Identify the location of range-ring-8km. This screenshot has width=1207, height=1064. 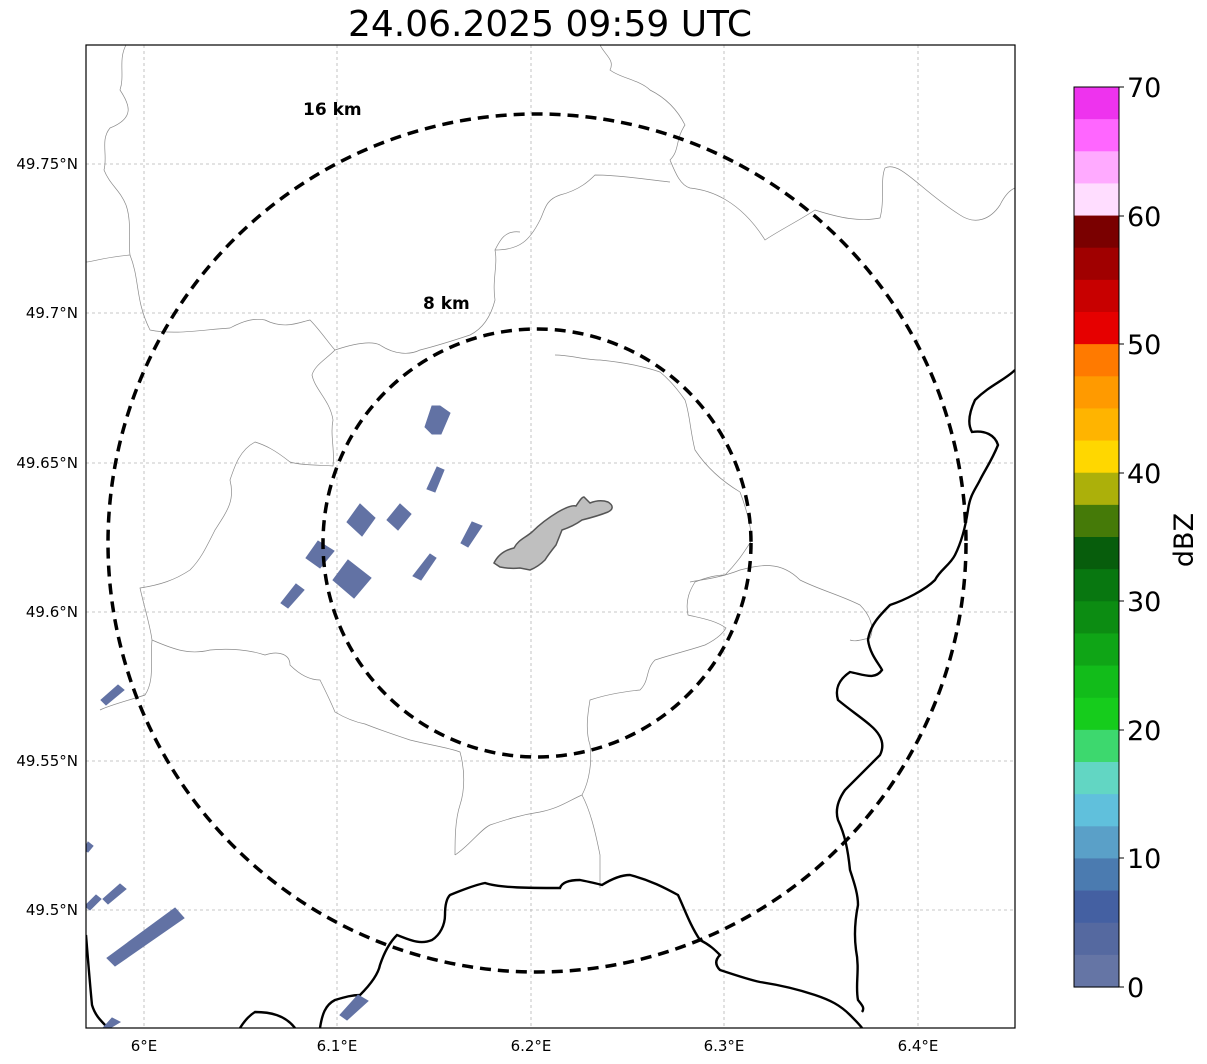
(537, 543).